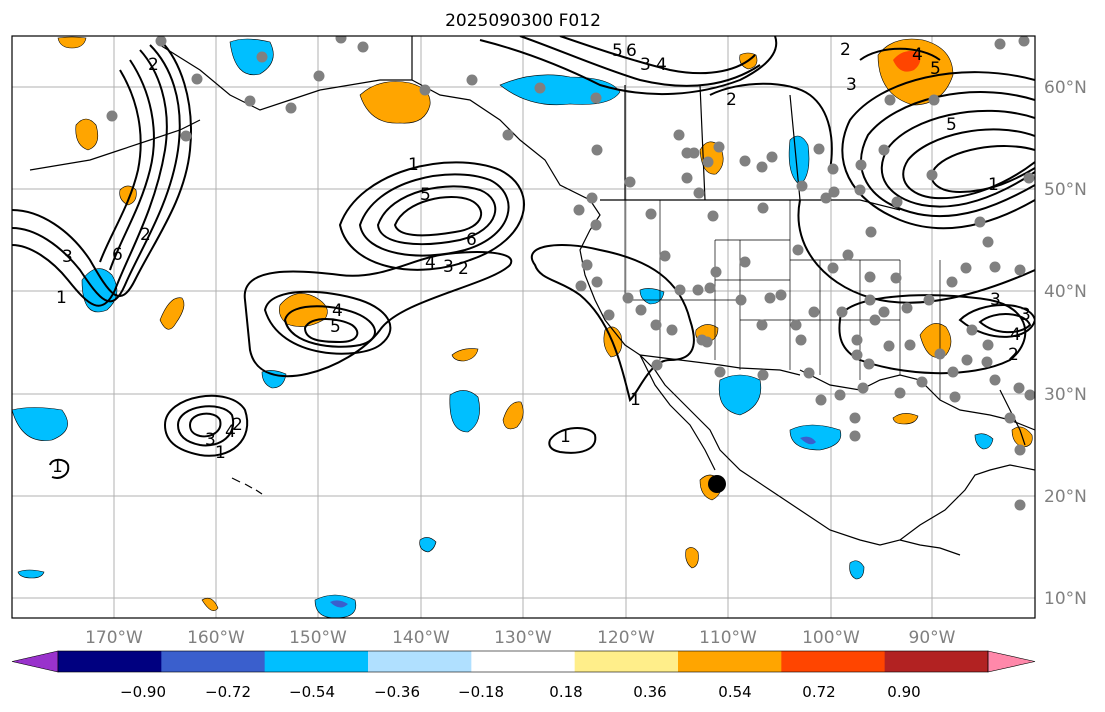  I want to click on lon-tick-label: 100°W, so click(831, 638).